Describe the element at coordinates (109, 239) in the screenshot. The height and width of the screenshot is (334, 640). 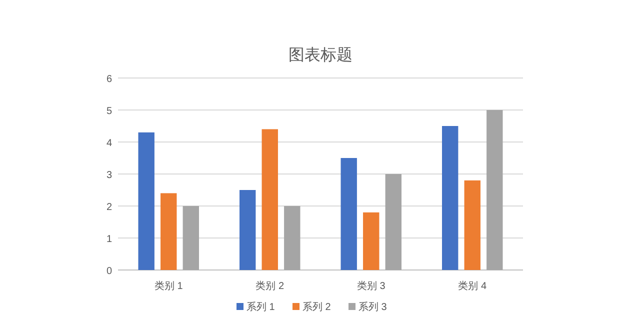
I see `y-tick-label: 1` at that location.